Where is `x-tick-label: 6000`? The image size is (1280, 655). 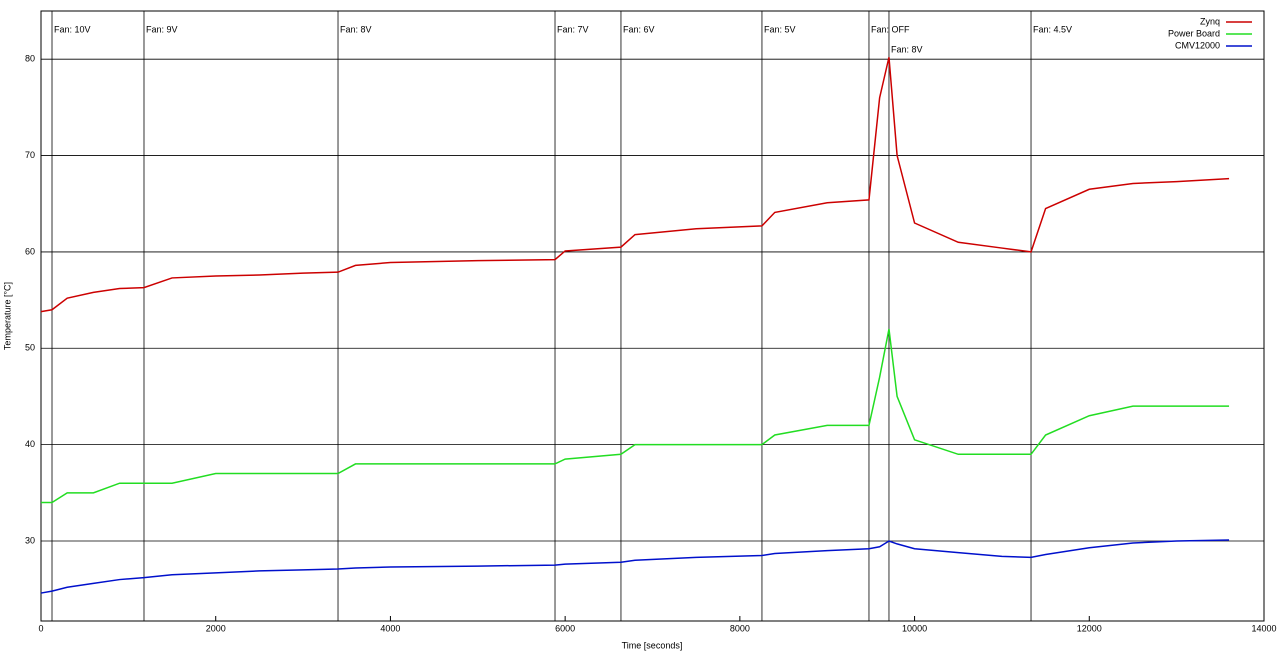 x-tick-label: 6000 is located at coordinates (565, 628).